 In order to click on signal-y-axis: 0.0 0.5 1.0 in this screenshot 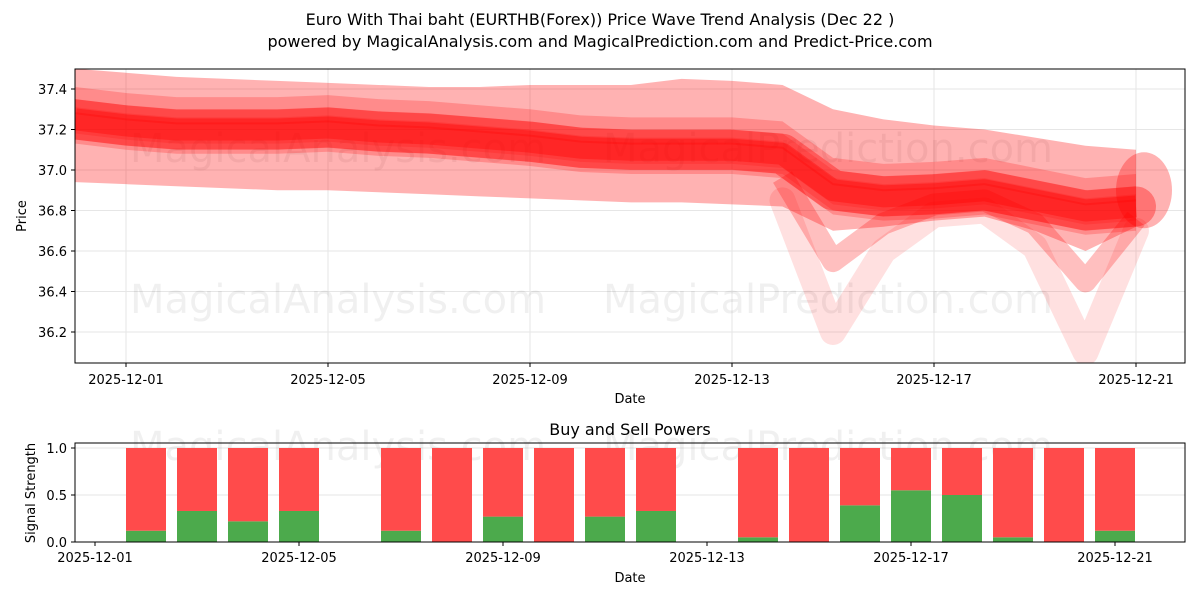, I will do `click(60, 496)`.